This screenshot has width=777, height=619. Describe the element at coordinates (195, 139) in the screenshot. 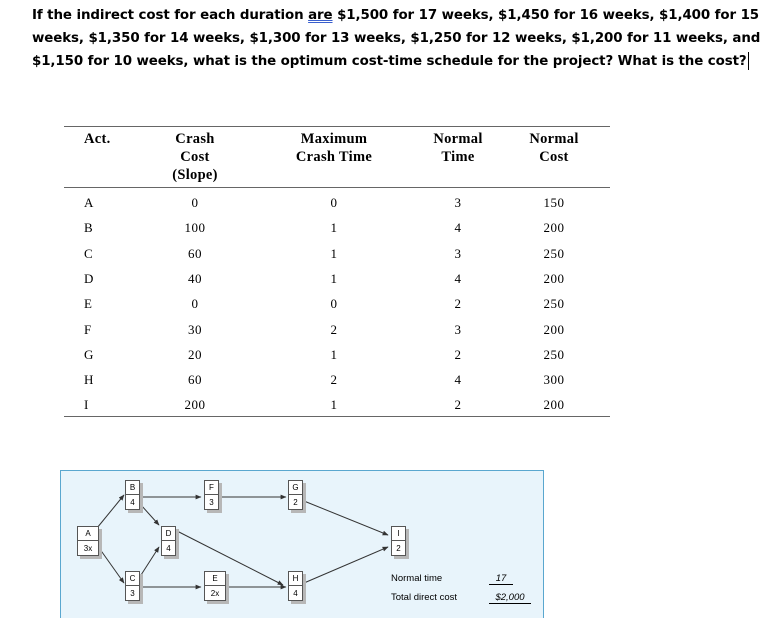

I see `header-crash-cost-line: Crash` at that location.